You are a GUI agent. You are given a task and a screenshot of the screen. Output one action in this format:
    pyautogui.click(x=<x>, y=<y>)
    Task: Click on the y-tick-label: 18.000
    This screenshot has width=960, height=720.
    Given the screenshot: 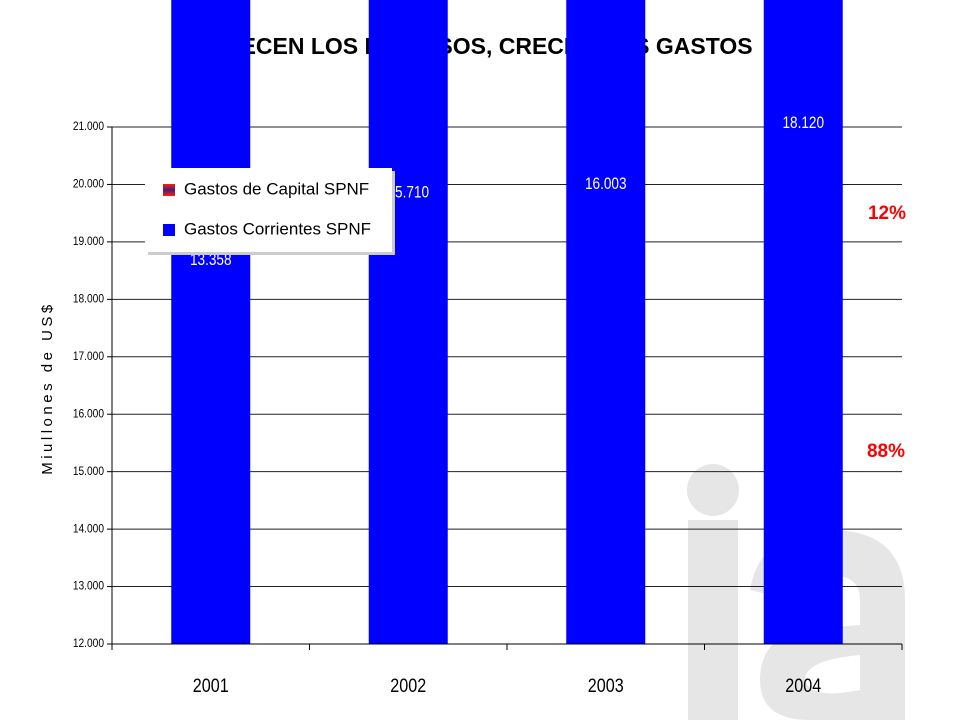 What is the action you would take?
    pyautogui.click(x=88, y=299)
    